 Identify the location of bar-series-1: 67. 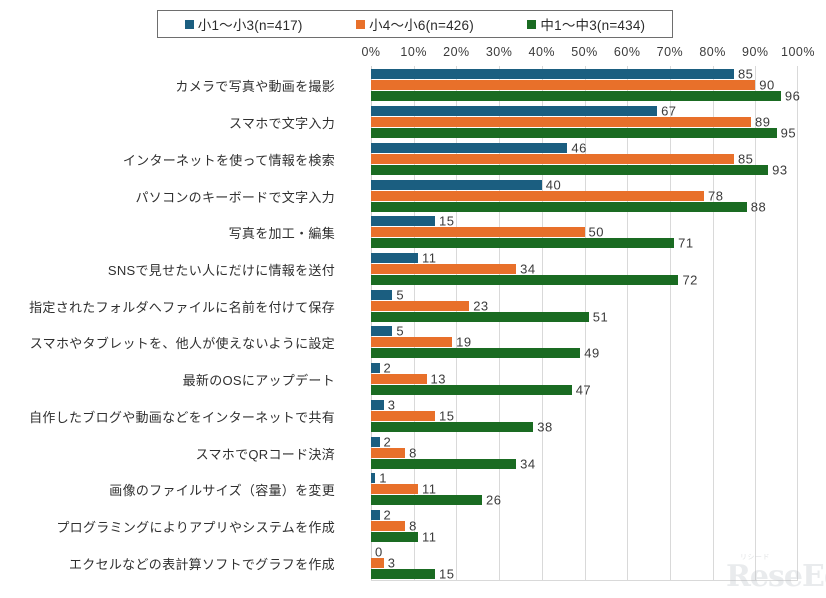
(584, 111).